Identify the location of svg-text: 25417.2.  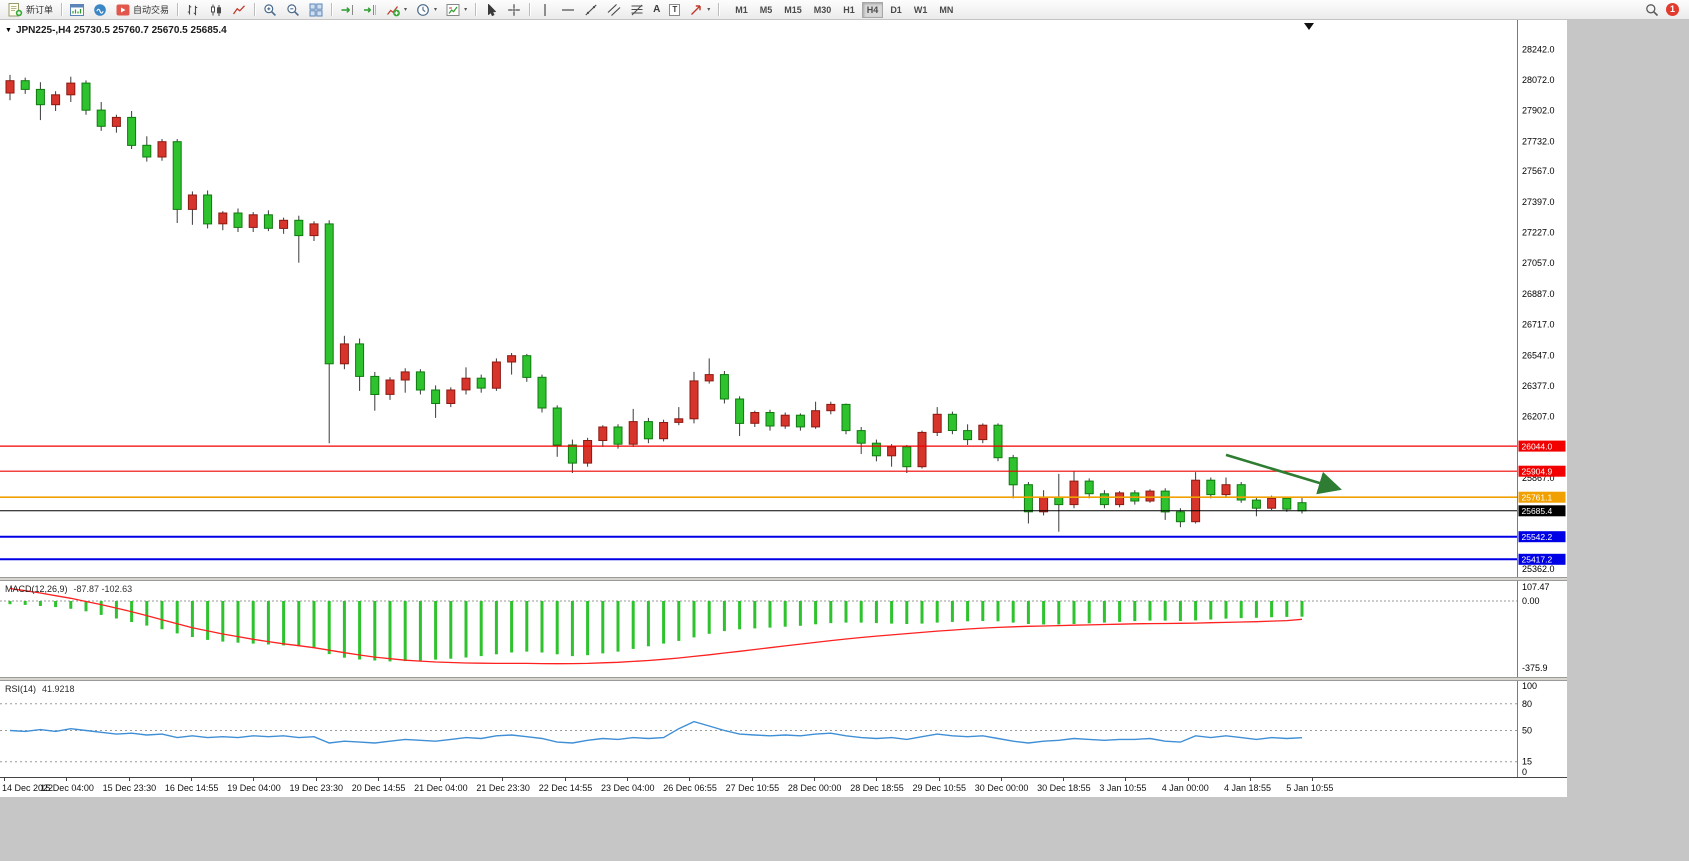
(1537, 560).